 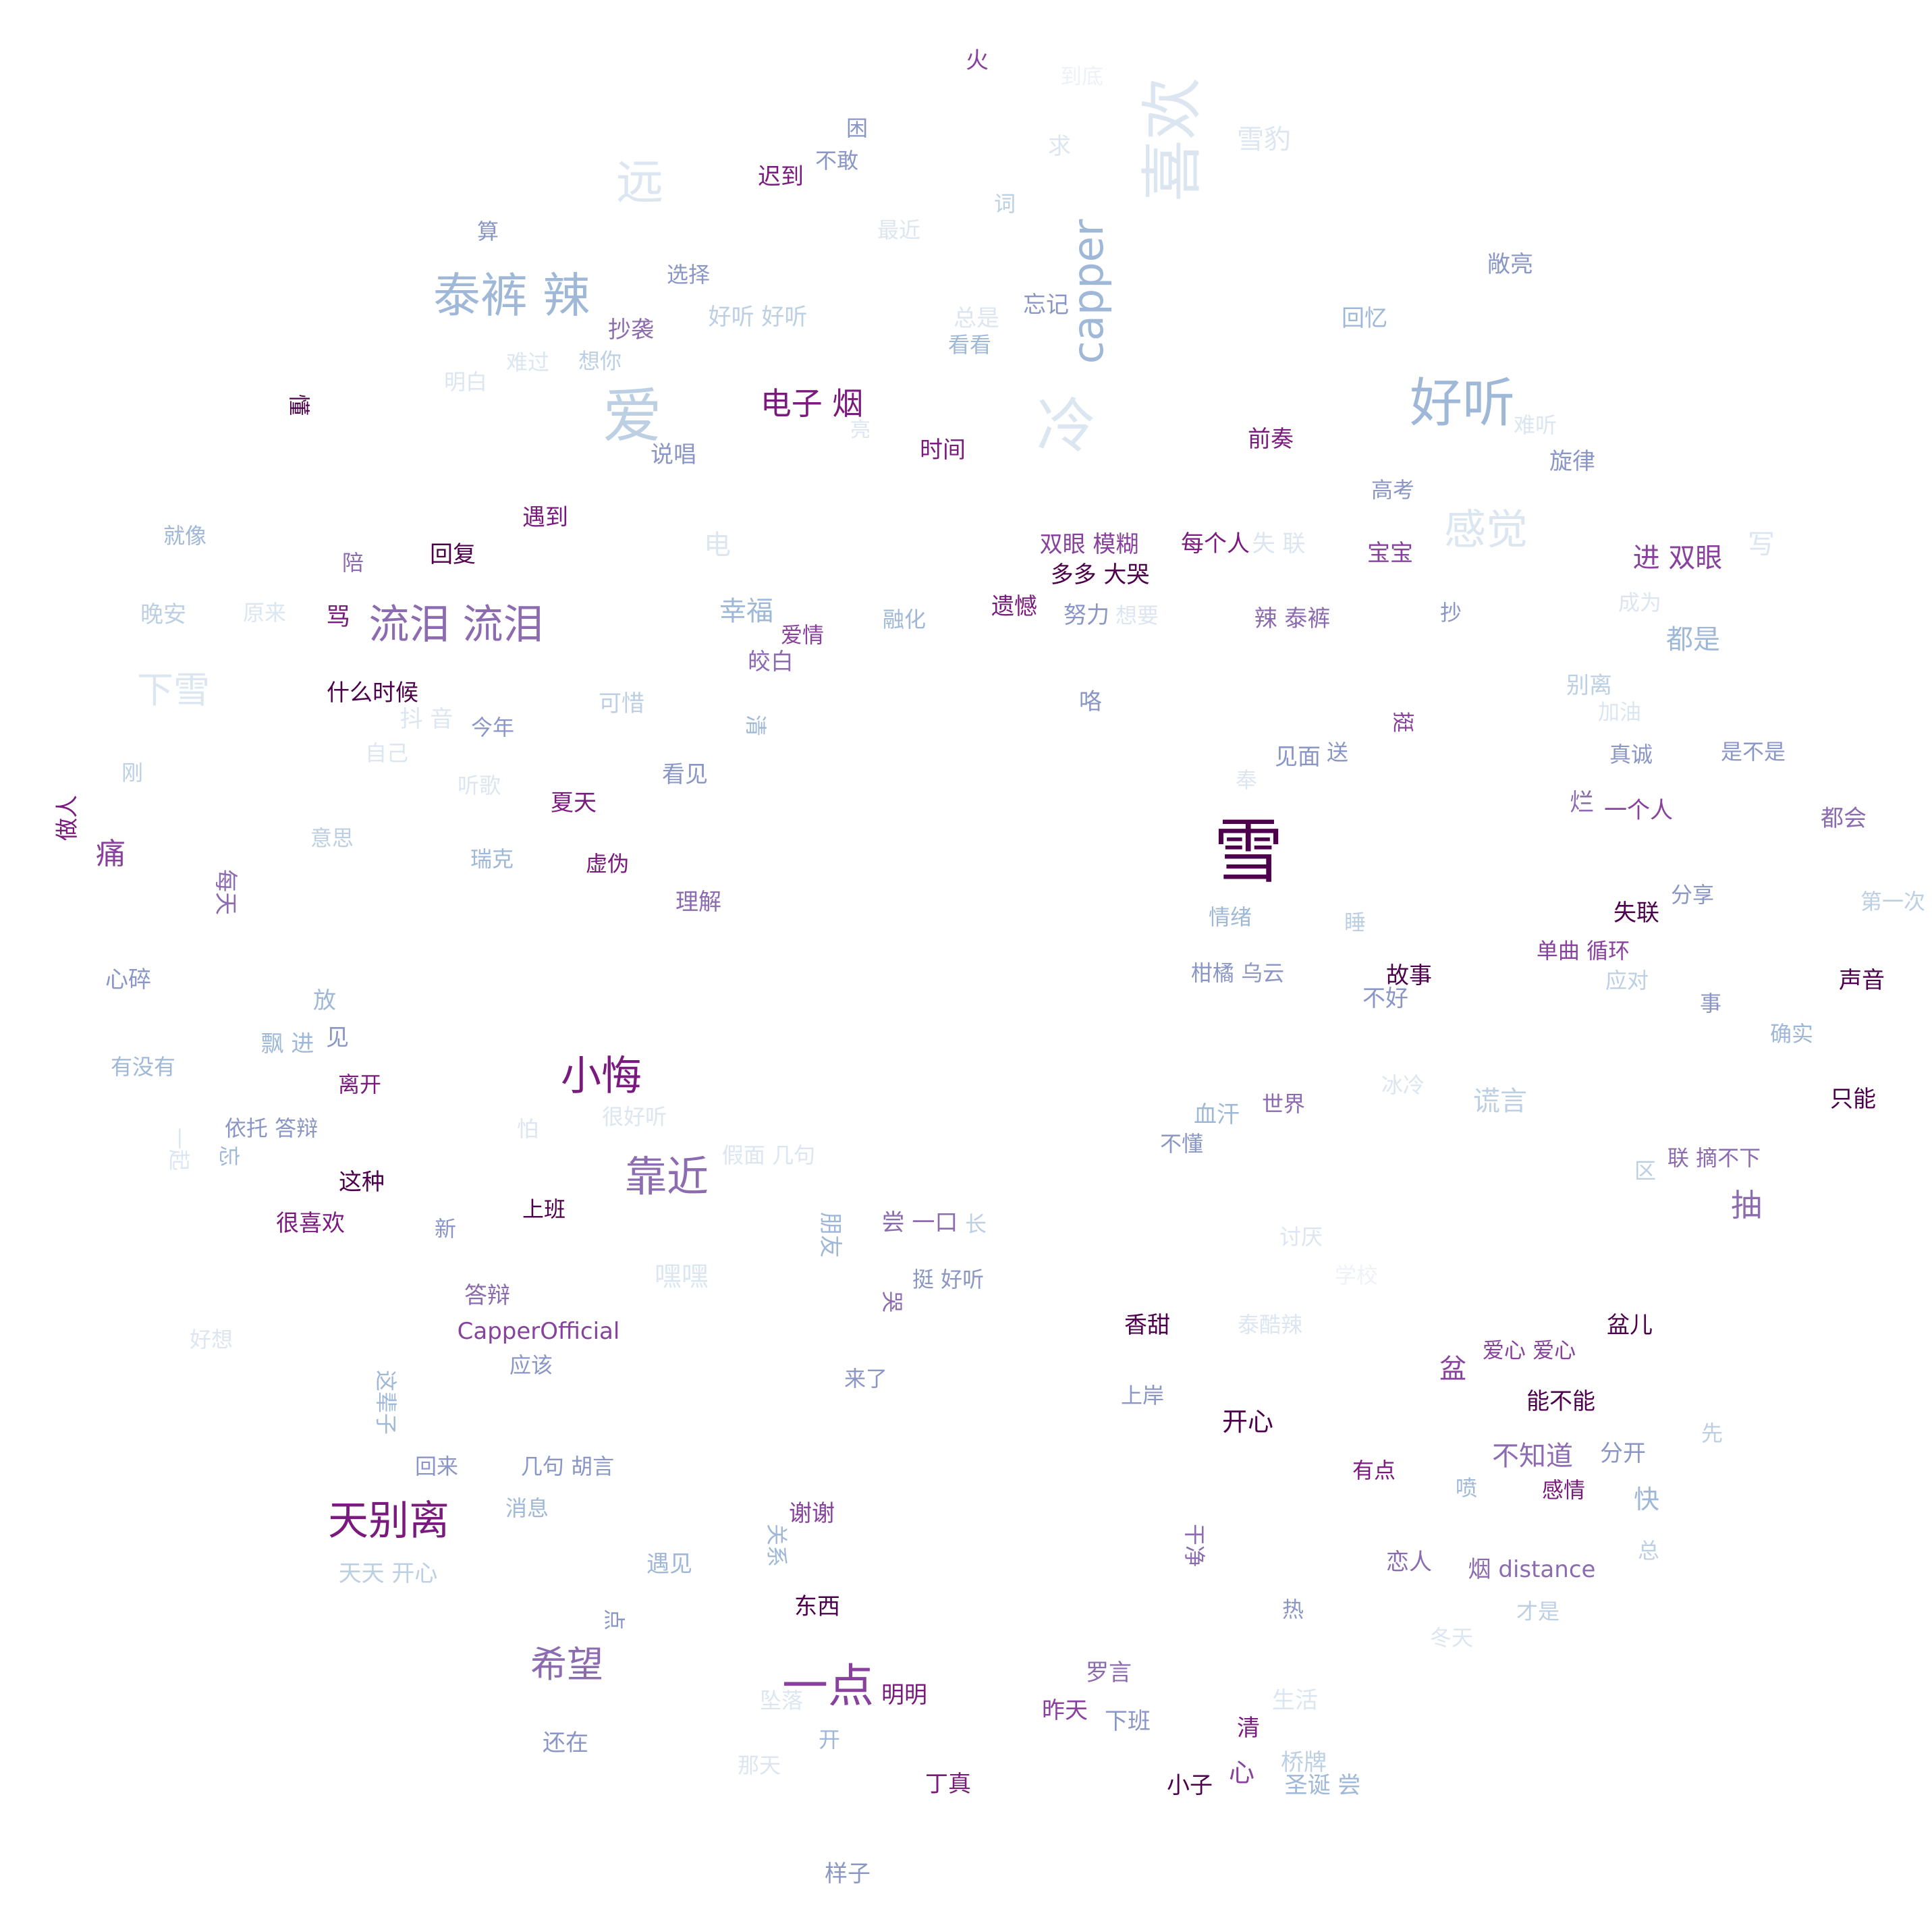 What do you see at coordinates (362, 1182) in the screenshot?
I see `cloud-word: 这种` at bounding box center [362, 1182].